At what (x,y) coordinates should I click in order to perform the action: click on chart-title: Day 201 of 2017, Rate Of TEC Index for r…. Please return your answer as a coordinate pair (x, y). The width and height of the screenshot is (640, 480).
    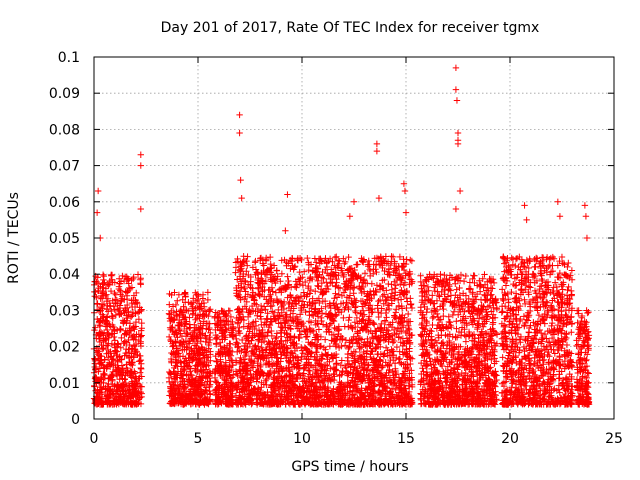
    Looking at the image, I should click on (350, 28).